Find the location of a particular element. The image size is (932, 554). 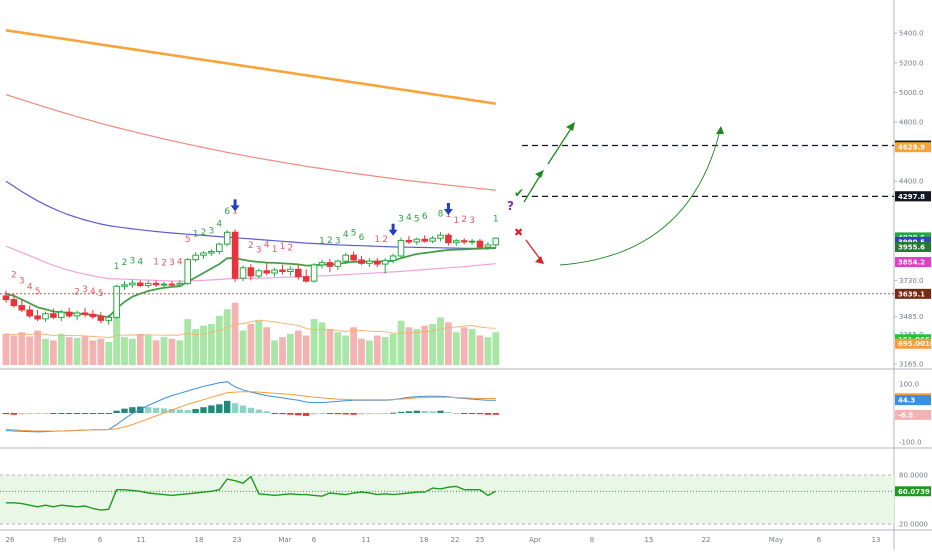

rsi-tag-bg is located at coordinates (913, 491).